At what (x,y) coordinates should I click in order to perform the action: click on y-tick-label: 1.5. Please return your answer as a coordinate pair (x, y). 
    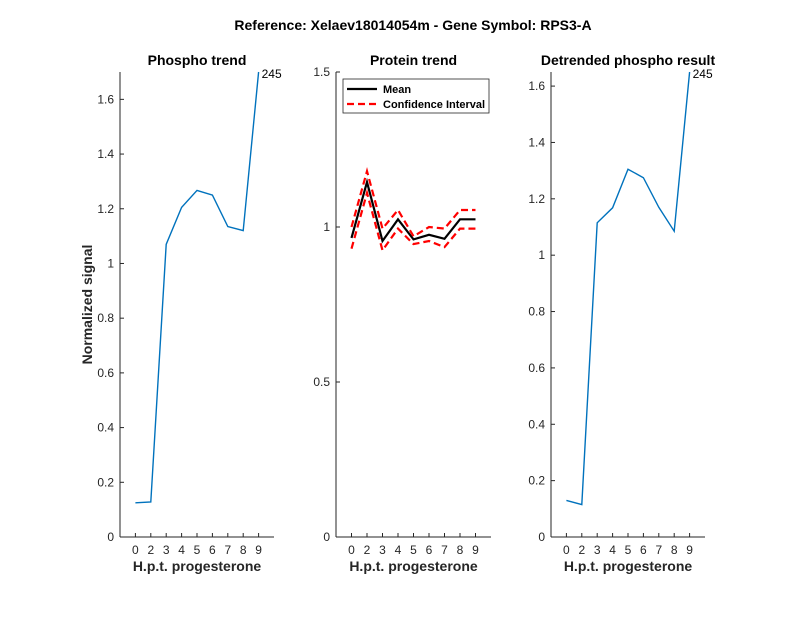
    Looking at the image, I should click on (321, 72).